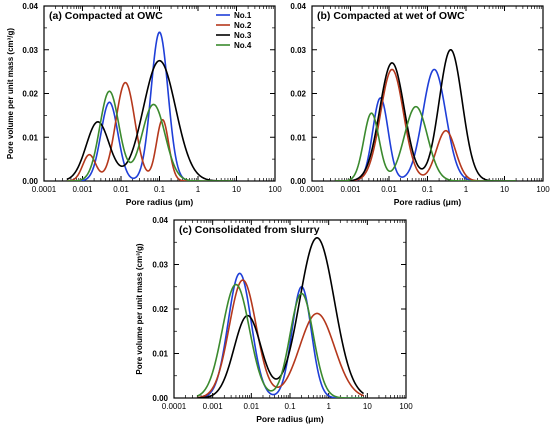  I want to click on legend-entry: No.4, so click(243, 45).